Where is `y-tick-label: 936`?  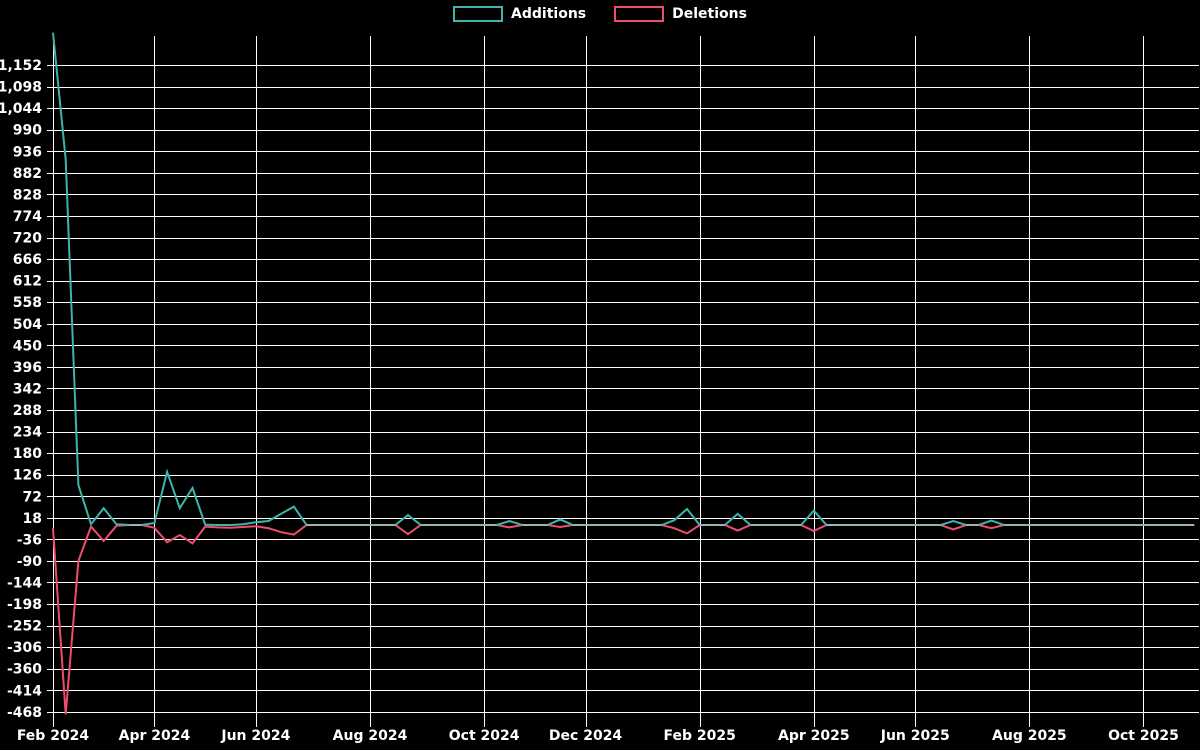
y-tick-label: 936 is located at coordinates (27, 152).